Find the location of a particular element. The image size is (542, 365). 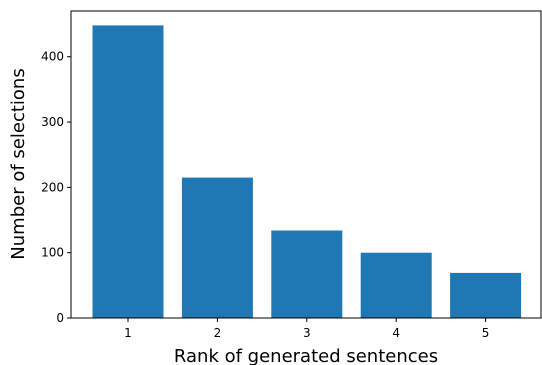

y-tick-label: 0 is located at coordinates (60, 318).